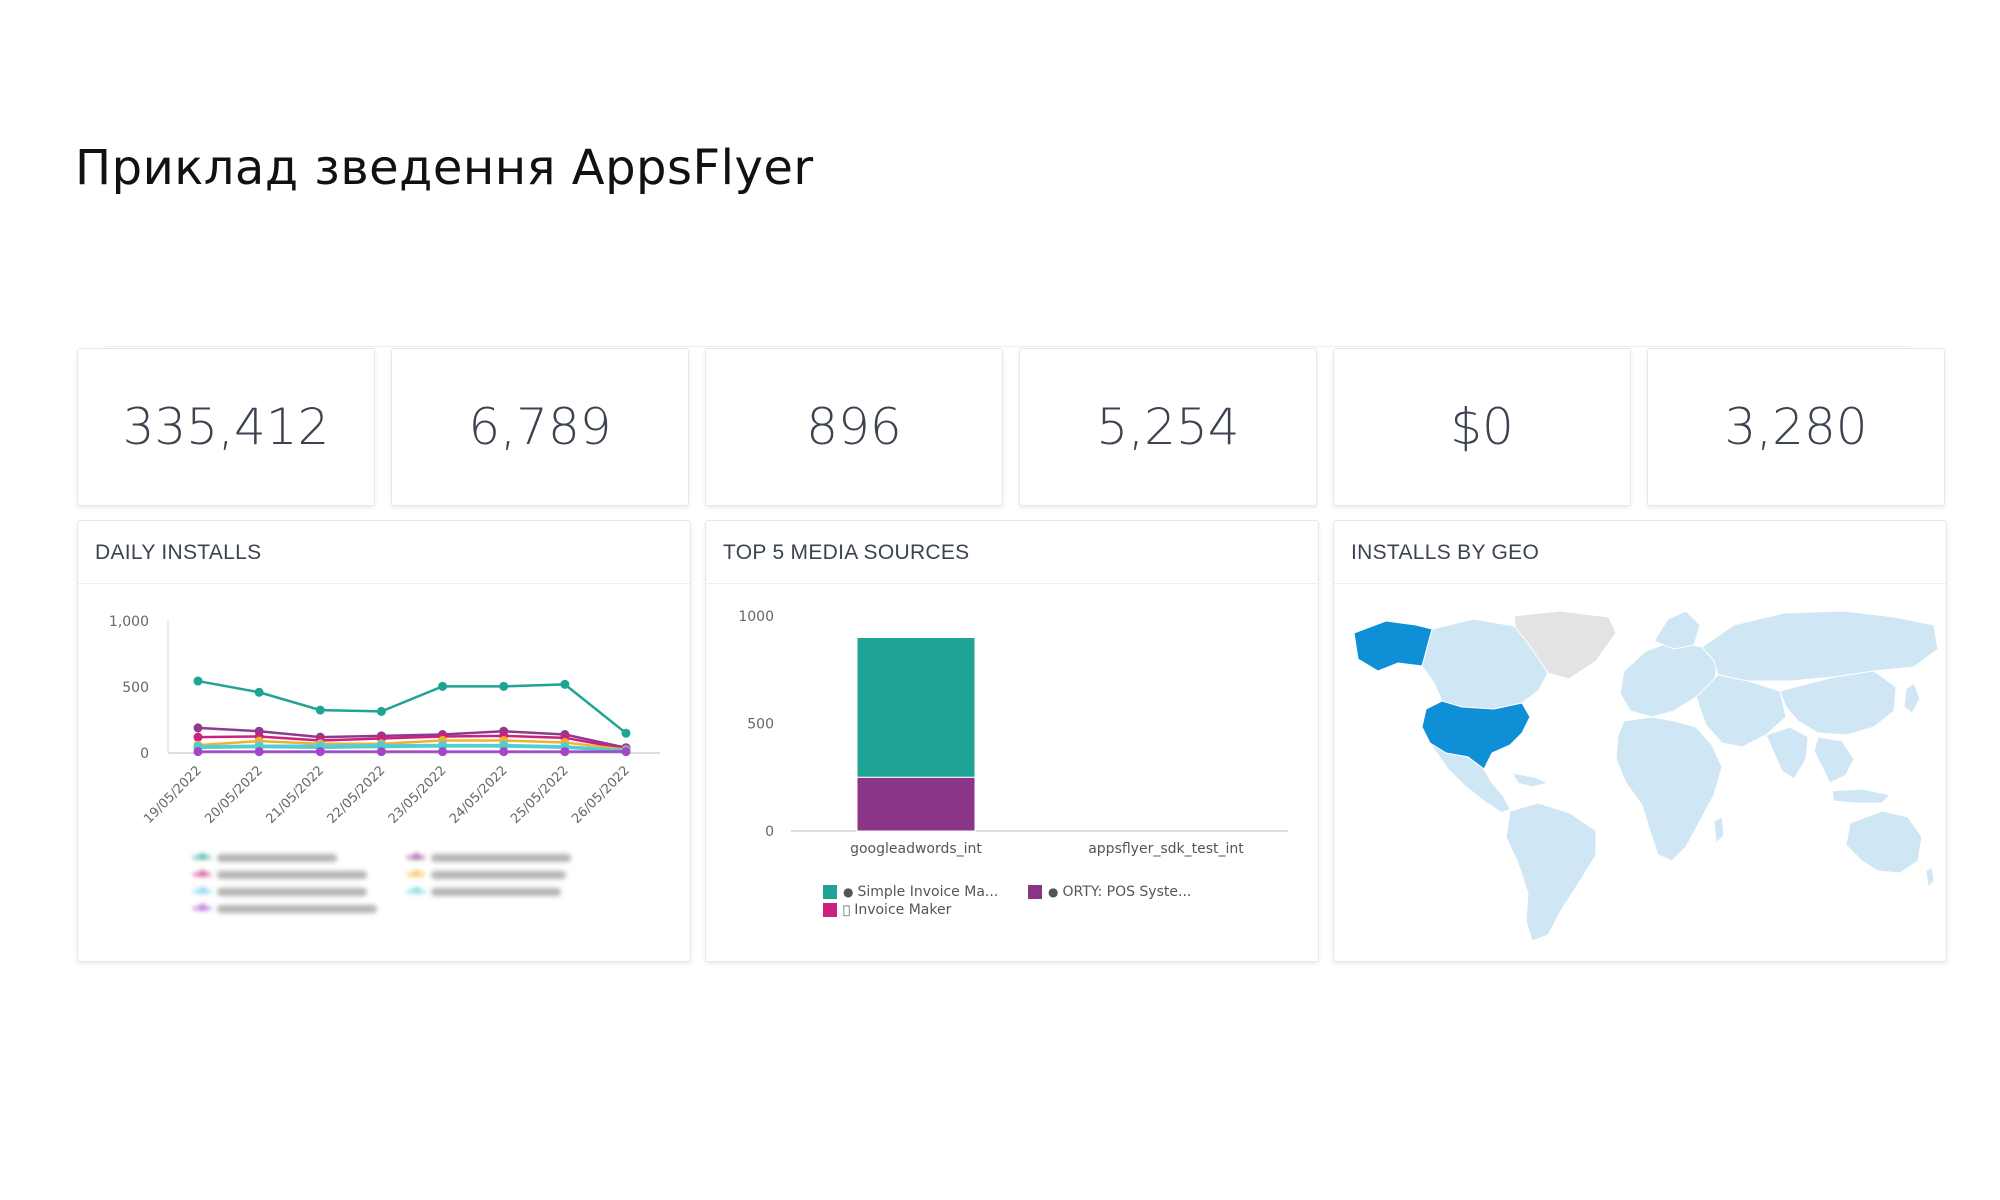 The width and height of the screenshot is (2000, 1200). I want to click on x-tick-label: 26/05/2022, so click(601, 795).